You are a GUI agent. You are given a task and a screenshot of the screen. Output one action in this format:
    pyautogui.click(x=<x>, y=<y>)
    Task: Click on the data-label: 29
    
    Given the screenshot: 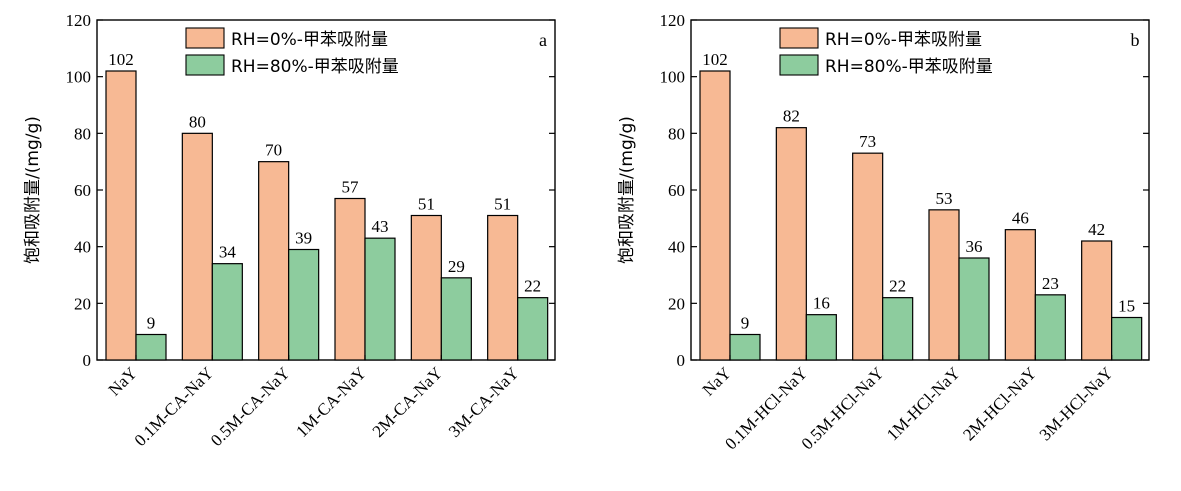 What is the action you would take?
    pyautogui.click(x=456, y=266)
    